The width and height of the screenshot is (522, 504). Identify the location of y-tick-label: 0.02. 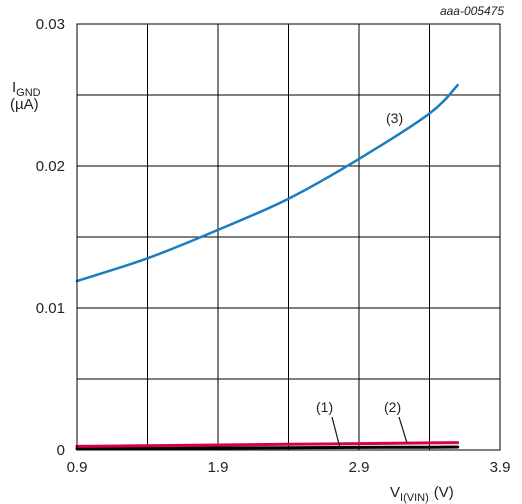
(50, 166).